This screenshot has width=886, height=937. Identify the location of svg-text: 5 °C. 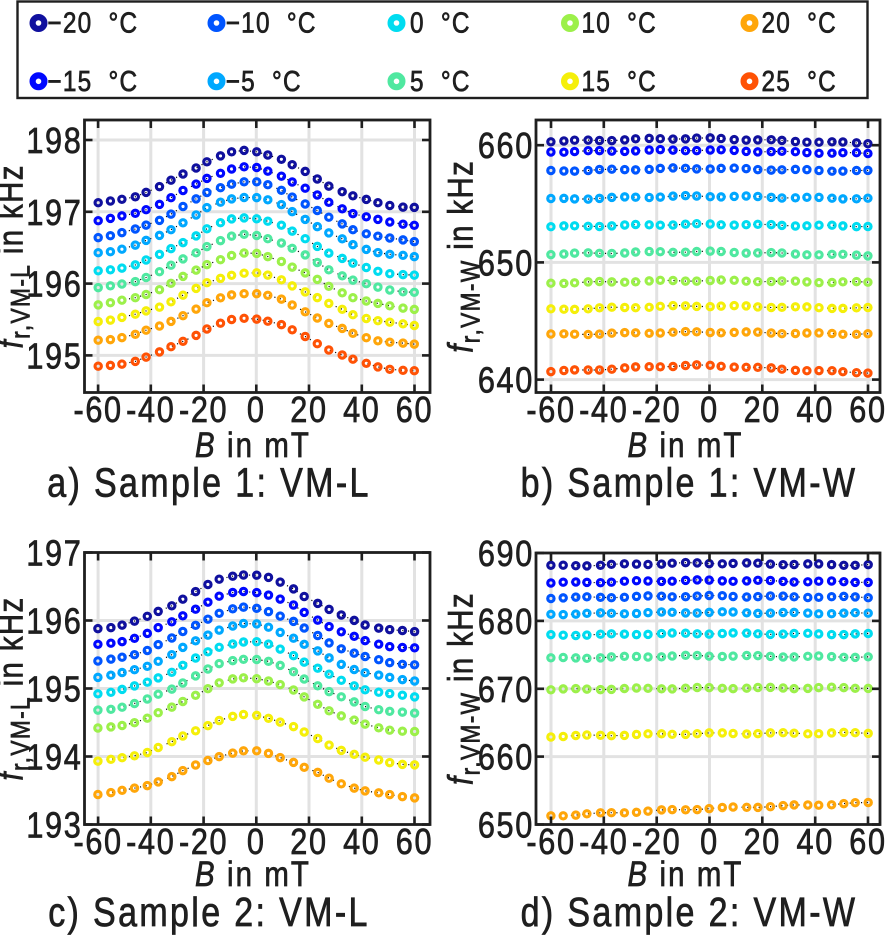
(440, 81).